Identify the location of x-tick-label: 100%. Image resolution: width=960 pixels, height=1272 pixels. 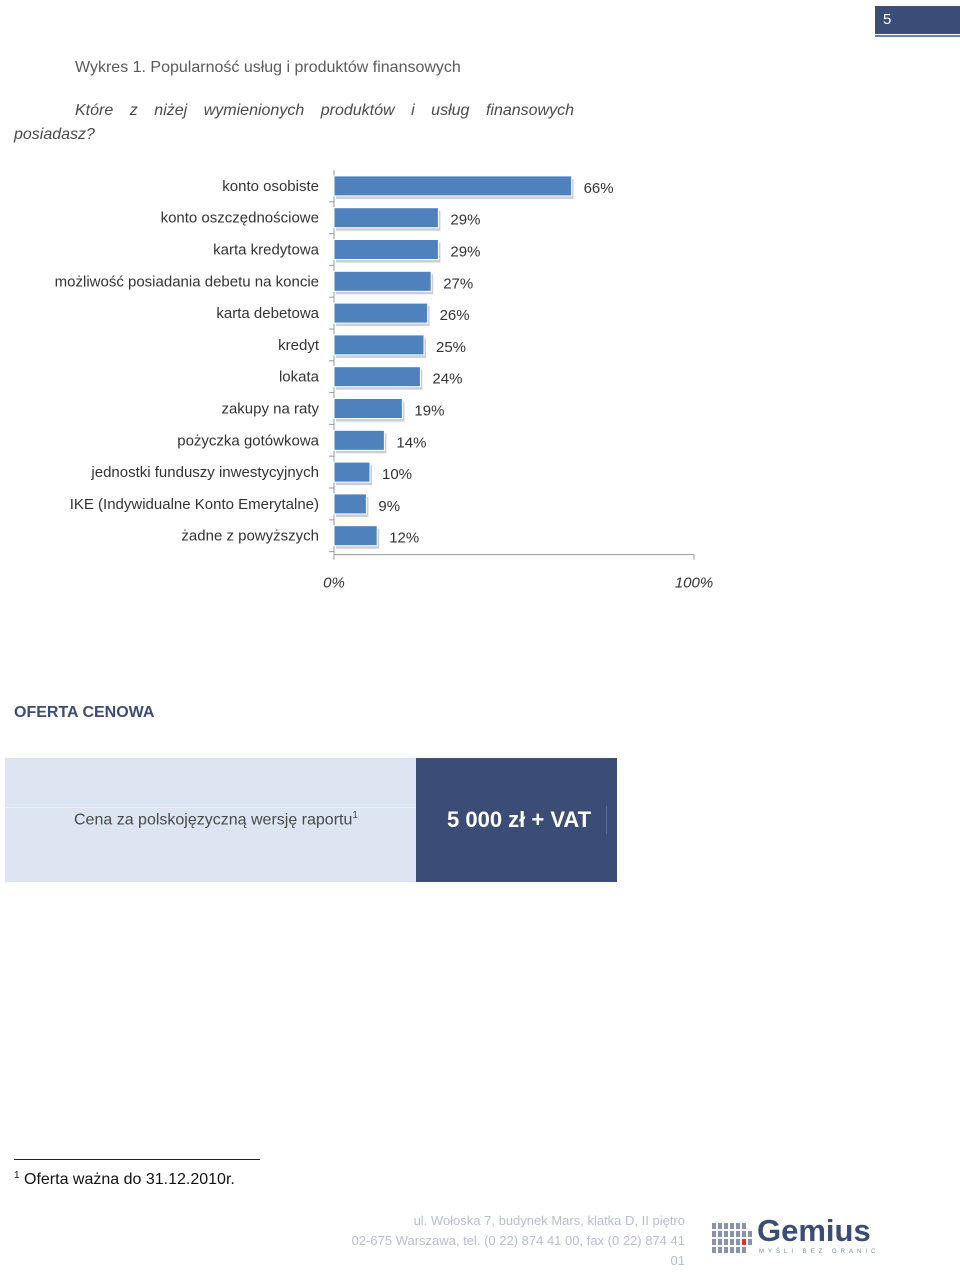
(694, 583).